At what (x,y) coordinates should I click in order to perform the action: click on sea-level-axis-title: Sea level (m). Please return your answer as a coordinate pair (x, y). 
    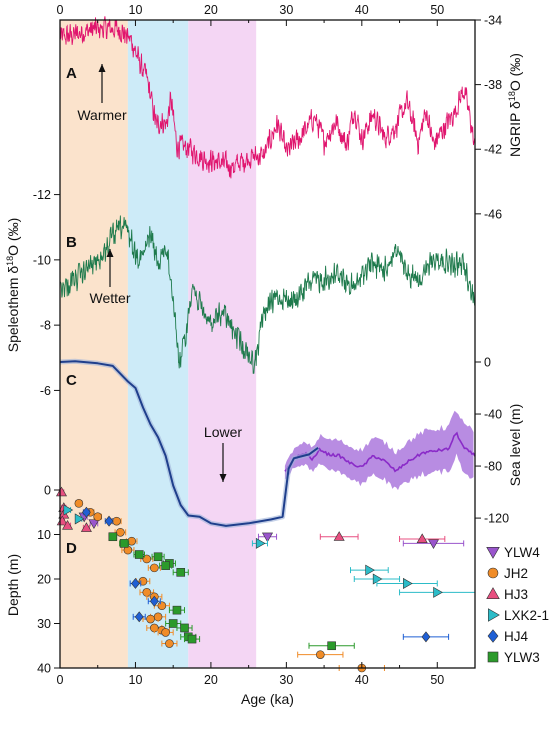
    Looking at the image, I should click on (515, 445).